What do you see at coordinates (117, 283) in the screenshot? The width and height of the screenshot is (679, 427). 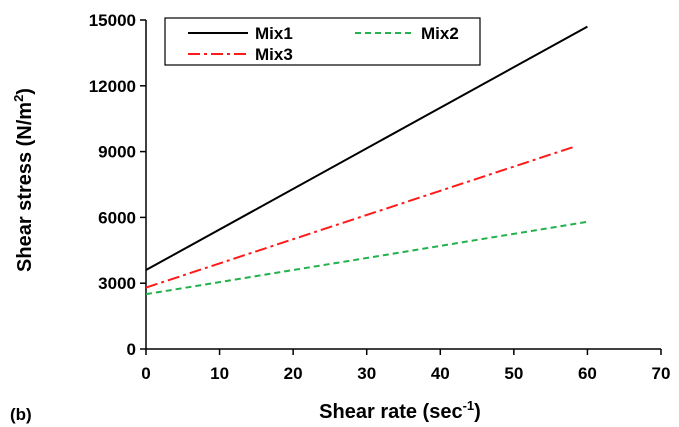 I see `y-tick-label: 3000` at bounding box center [117, 283].